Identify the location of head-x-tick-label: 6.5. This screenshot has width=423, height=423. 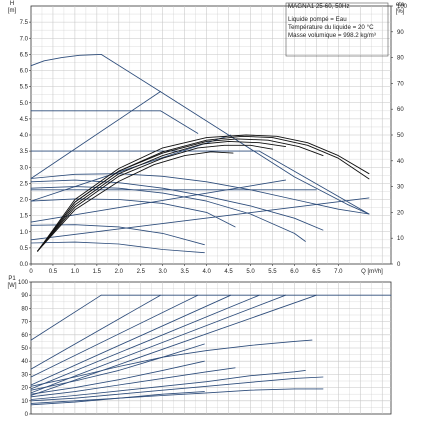
(316, 272).